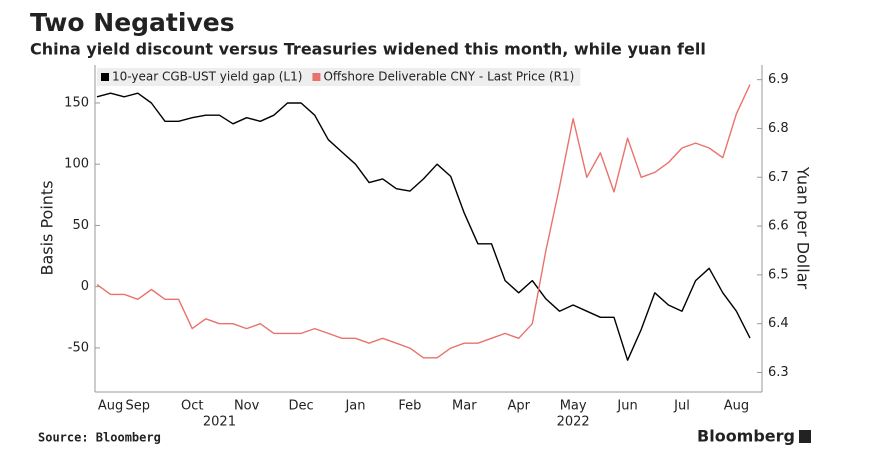 Image resolution: width=871 pixels, height=466 pixels. What do you see at coordinates (681, 406) in the screenshot?
I see `x-tick-label: Jul` at bounding box center [681, 406].